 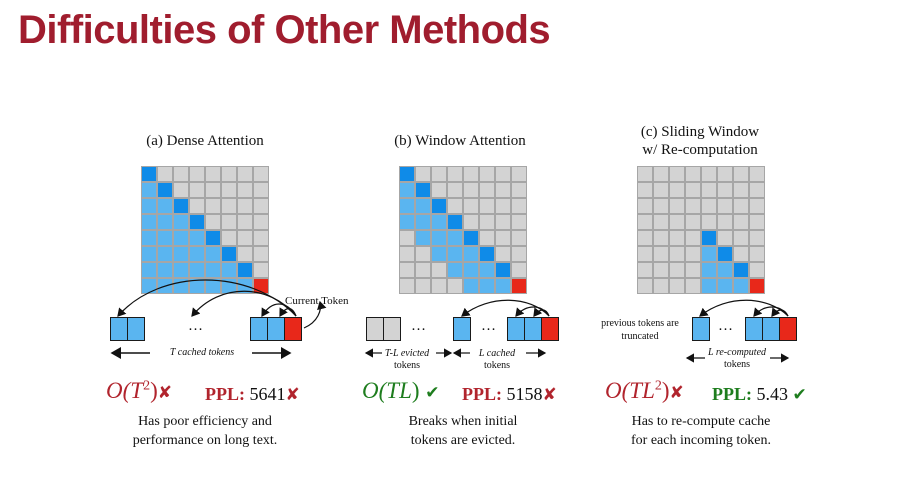 What do you see at coordinates (139, 391) in the screenshot?
I see `panel-a-complexity: O(T2)✘` at bounding box center [139, 391].